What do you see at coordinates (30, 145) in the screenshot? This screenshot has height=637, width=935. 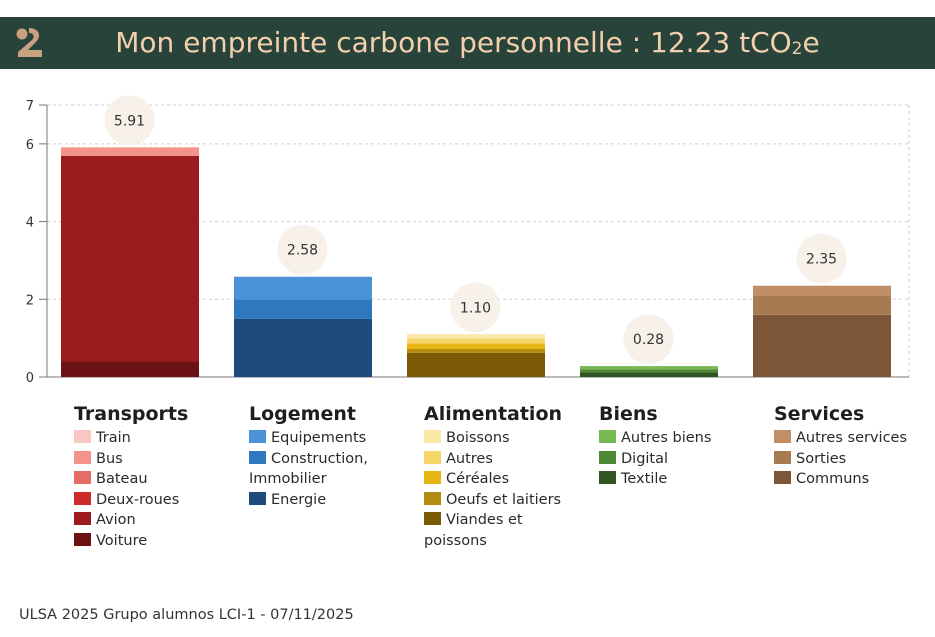 I see `y-tick-label: 6` at bounding box center [30, 145].